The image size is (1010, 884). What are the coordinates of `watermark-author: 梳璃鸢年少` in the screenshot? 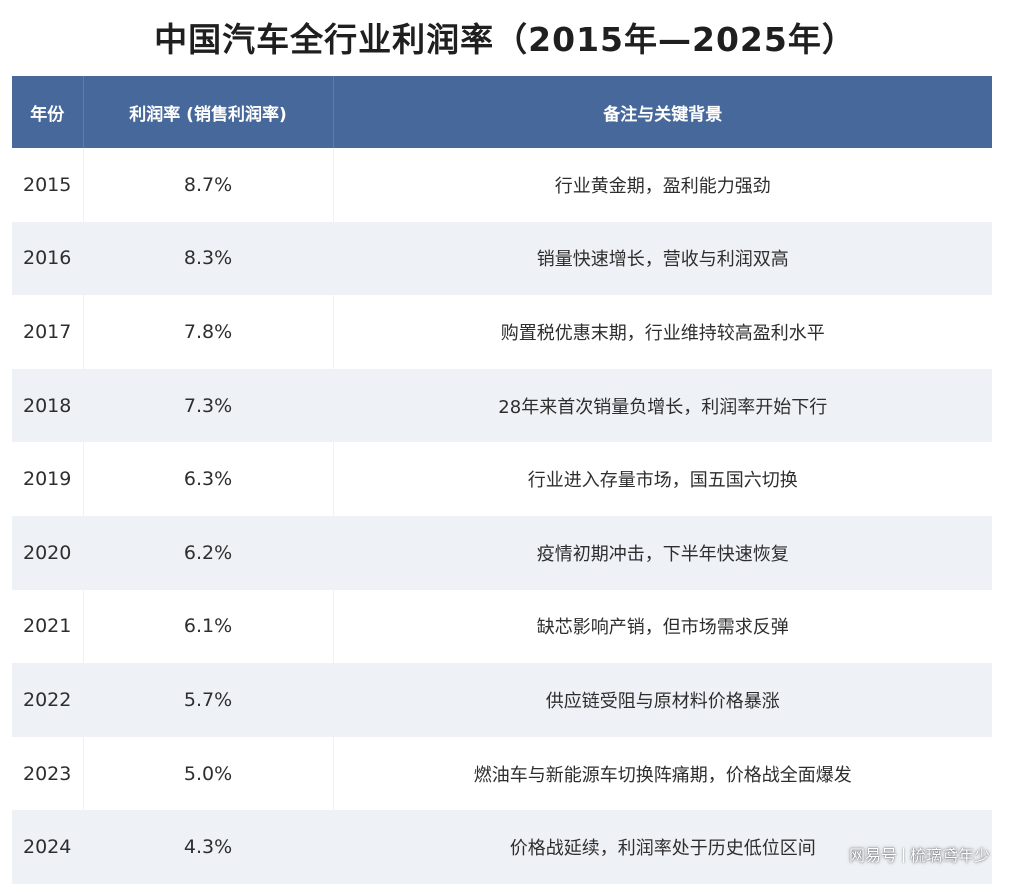 It's located at (949, 855).